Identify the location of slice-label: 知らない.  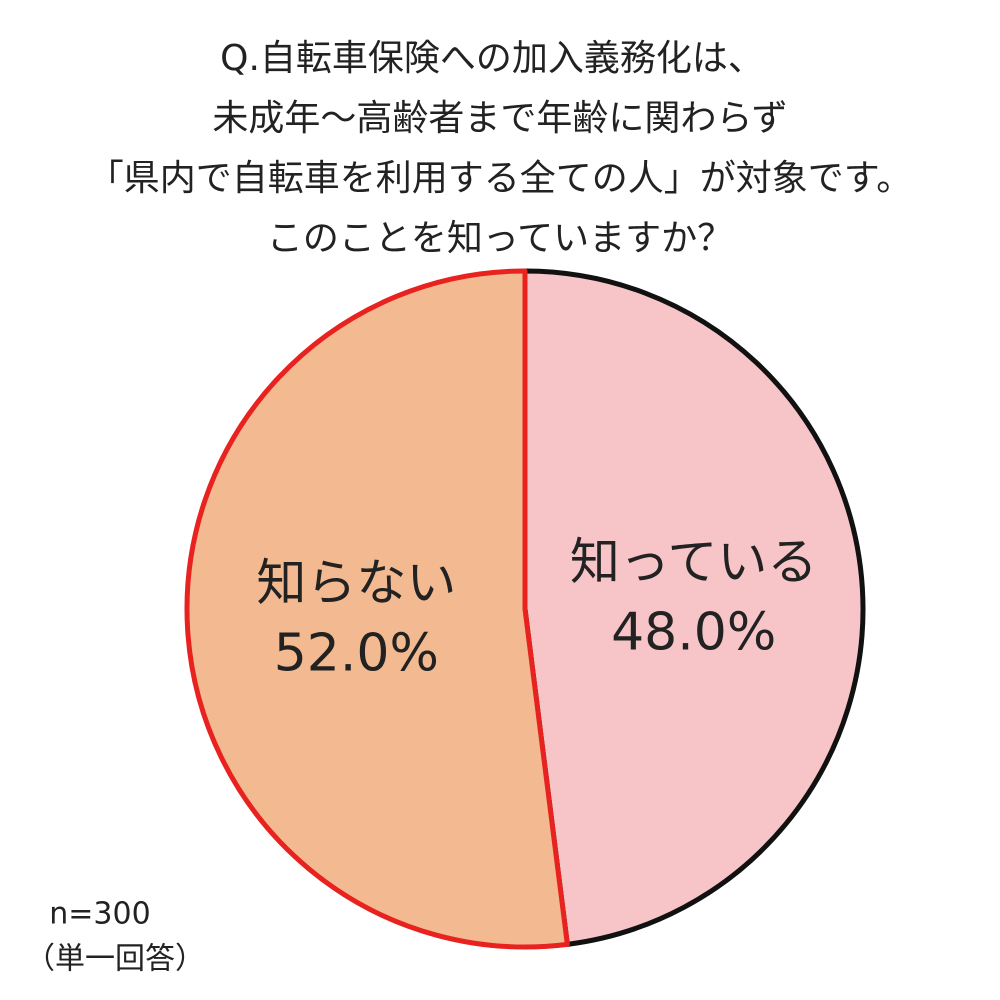
(356, 583).